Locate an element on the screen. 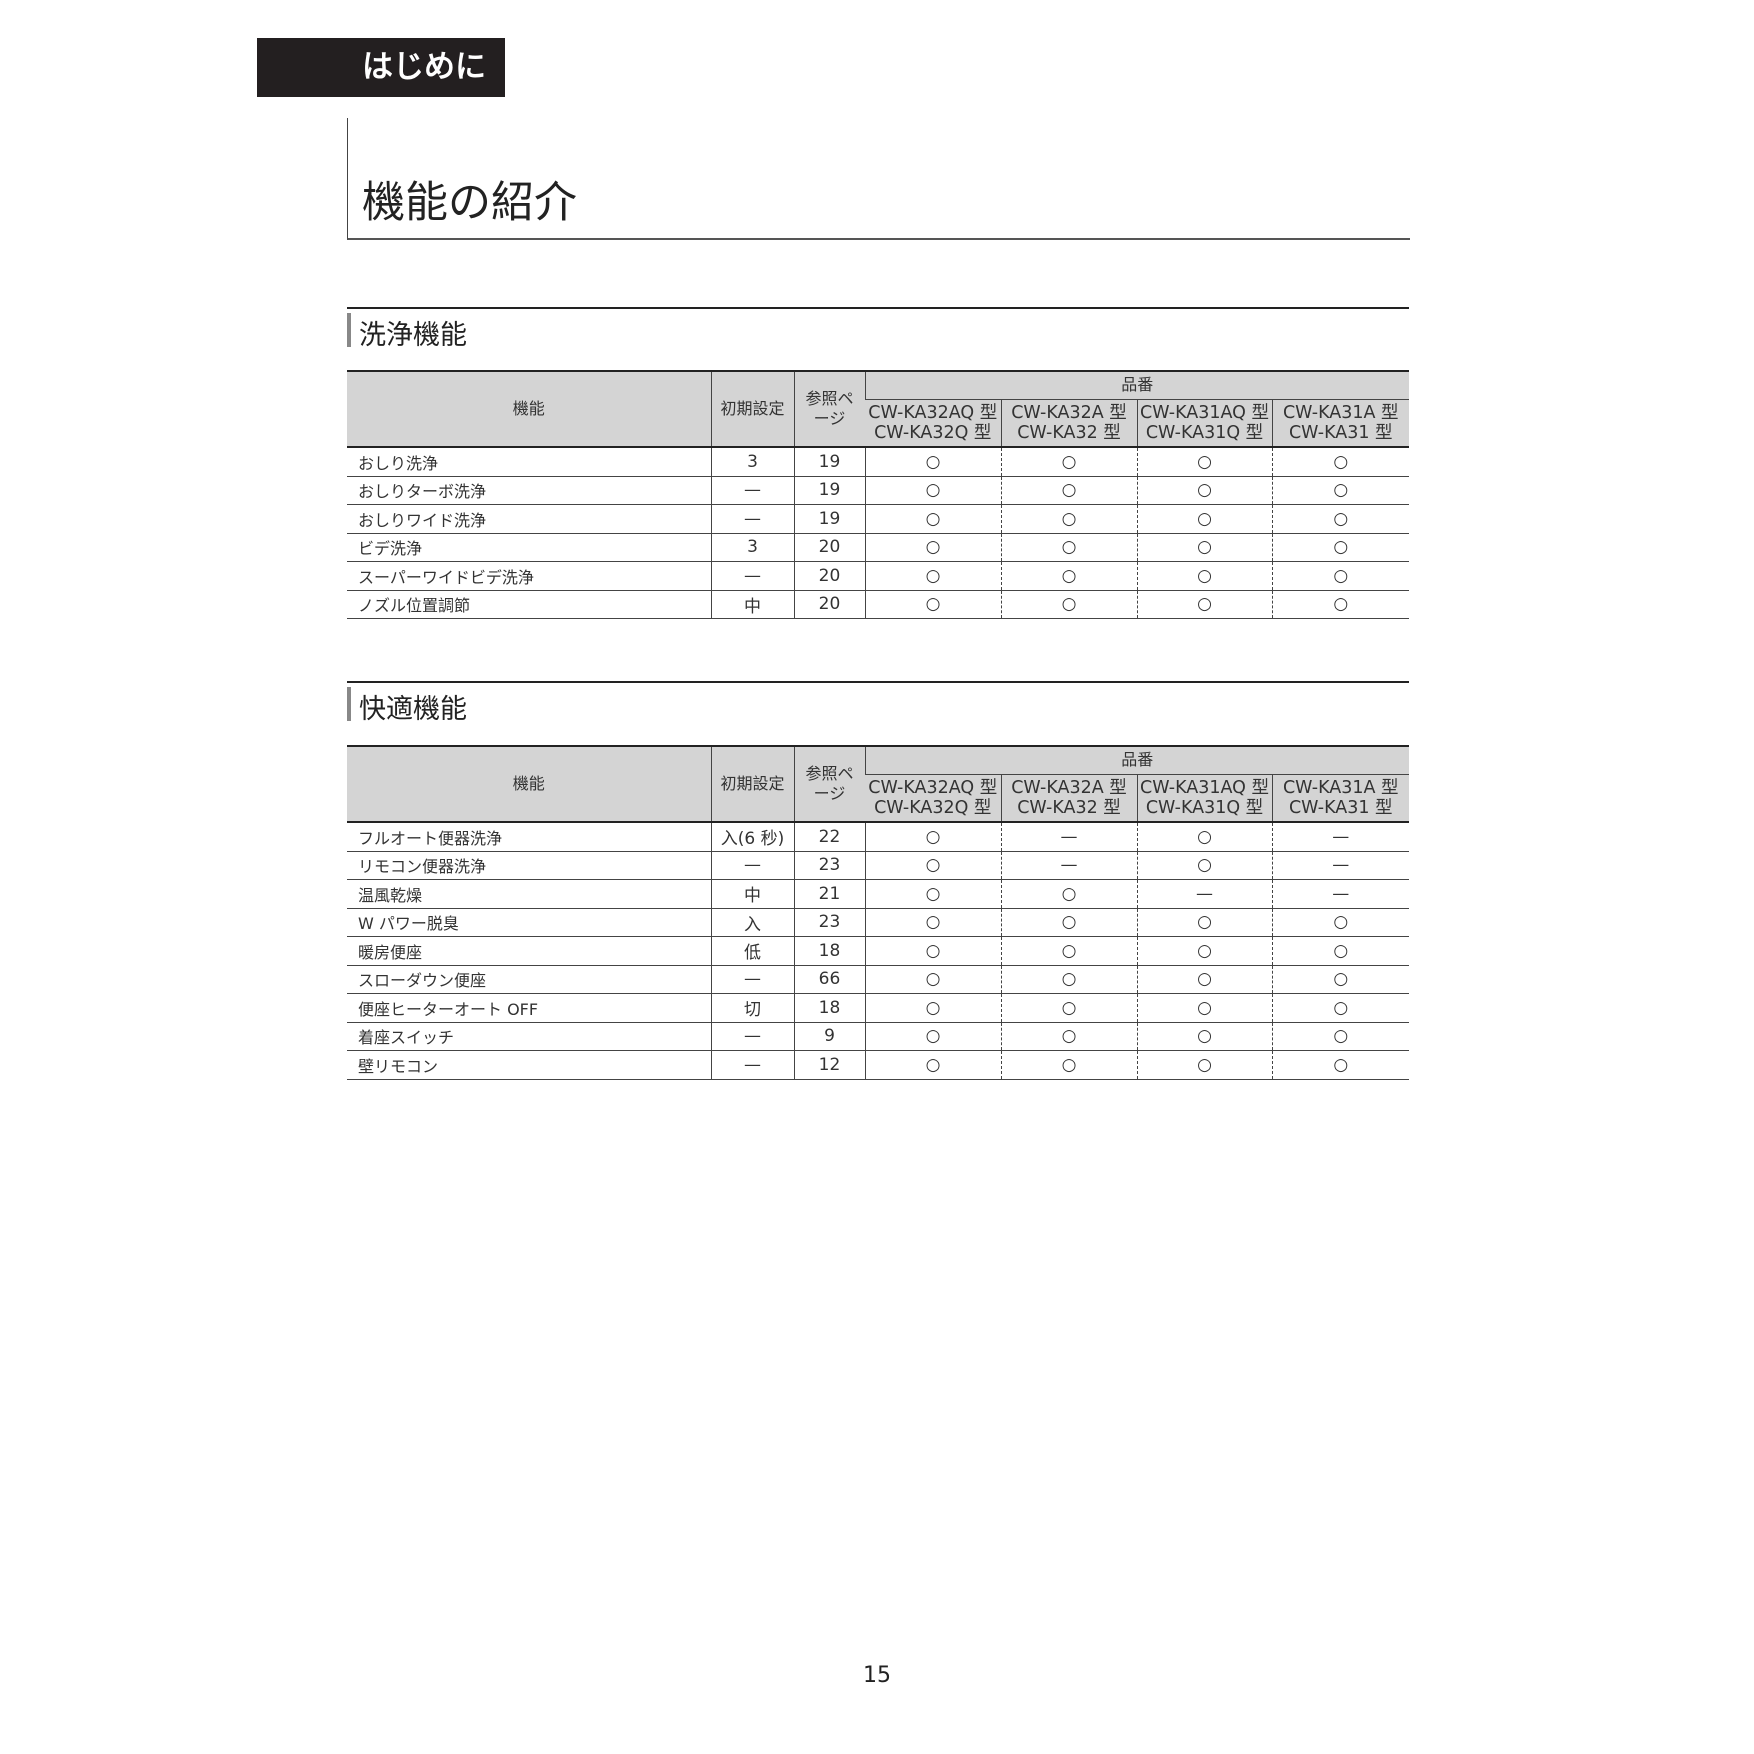 The width and height of the screenshot is (1754, 1754). ref-page-cell: 66 is located at coordinates (829, 979).